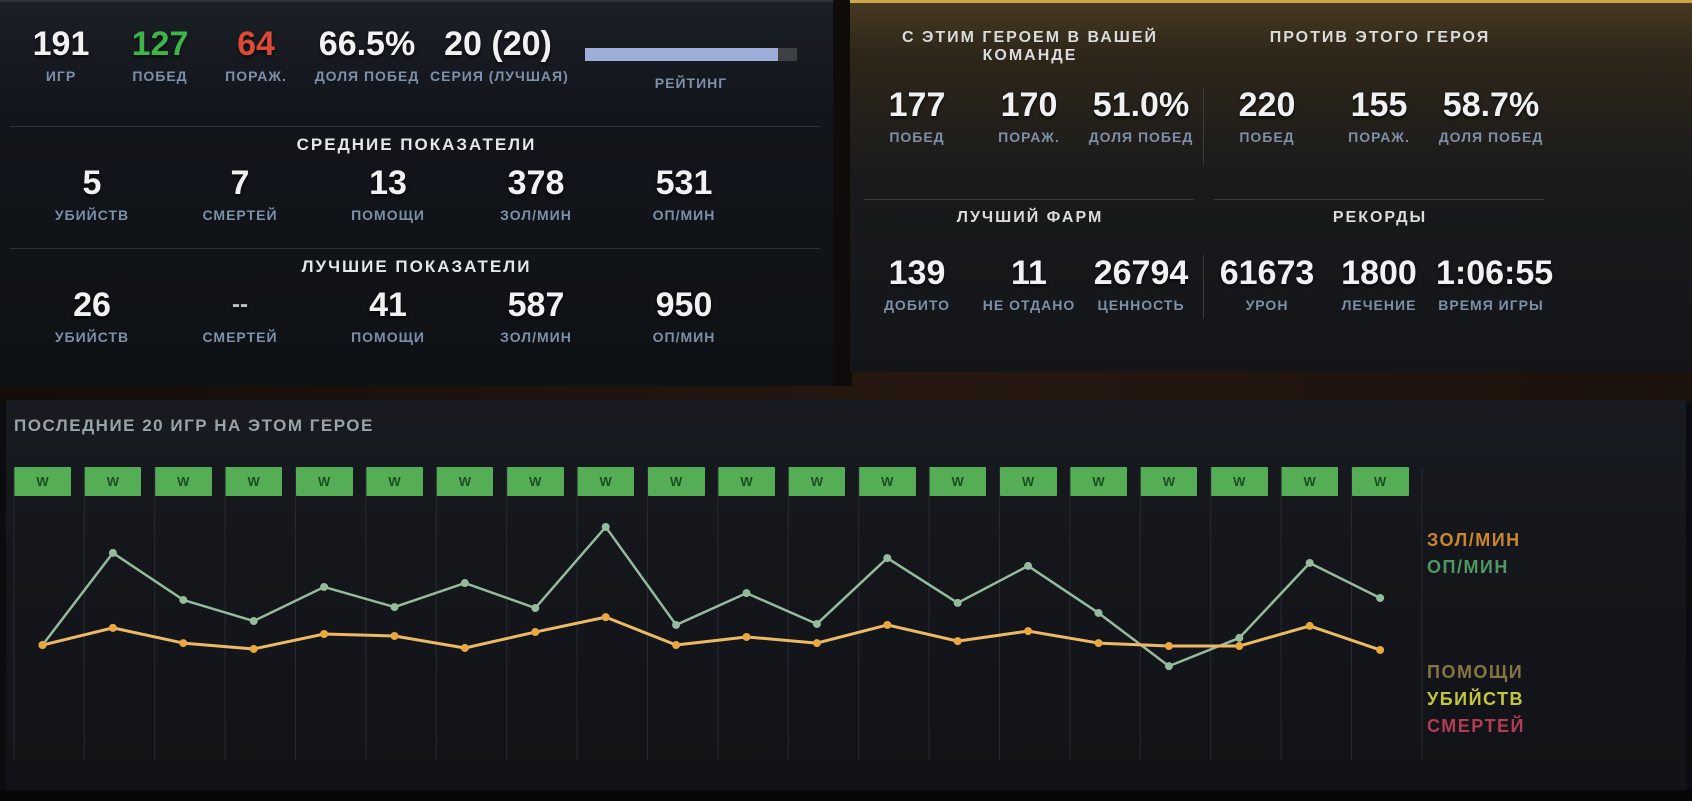 This screenshot has width=1692, height=801. I want to click on stat-games: 191 ИГР, so click(61, 55).